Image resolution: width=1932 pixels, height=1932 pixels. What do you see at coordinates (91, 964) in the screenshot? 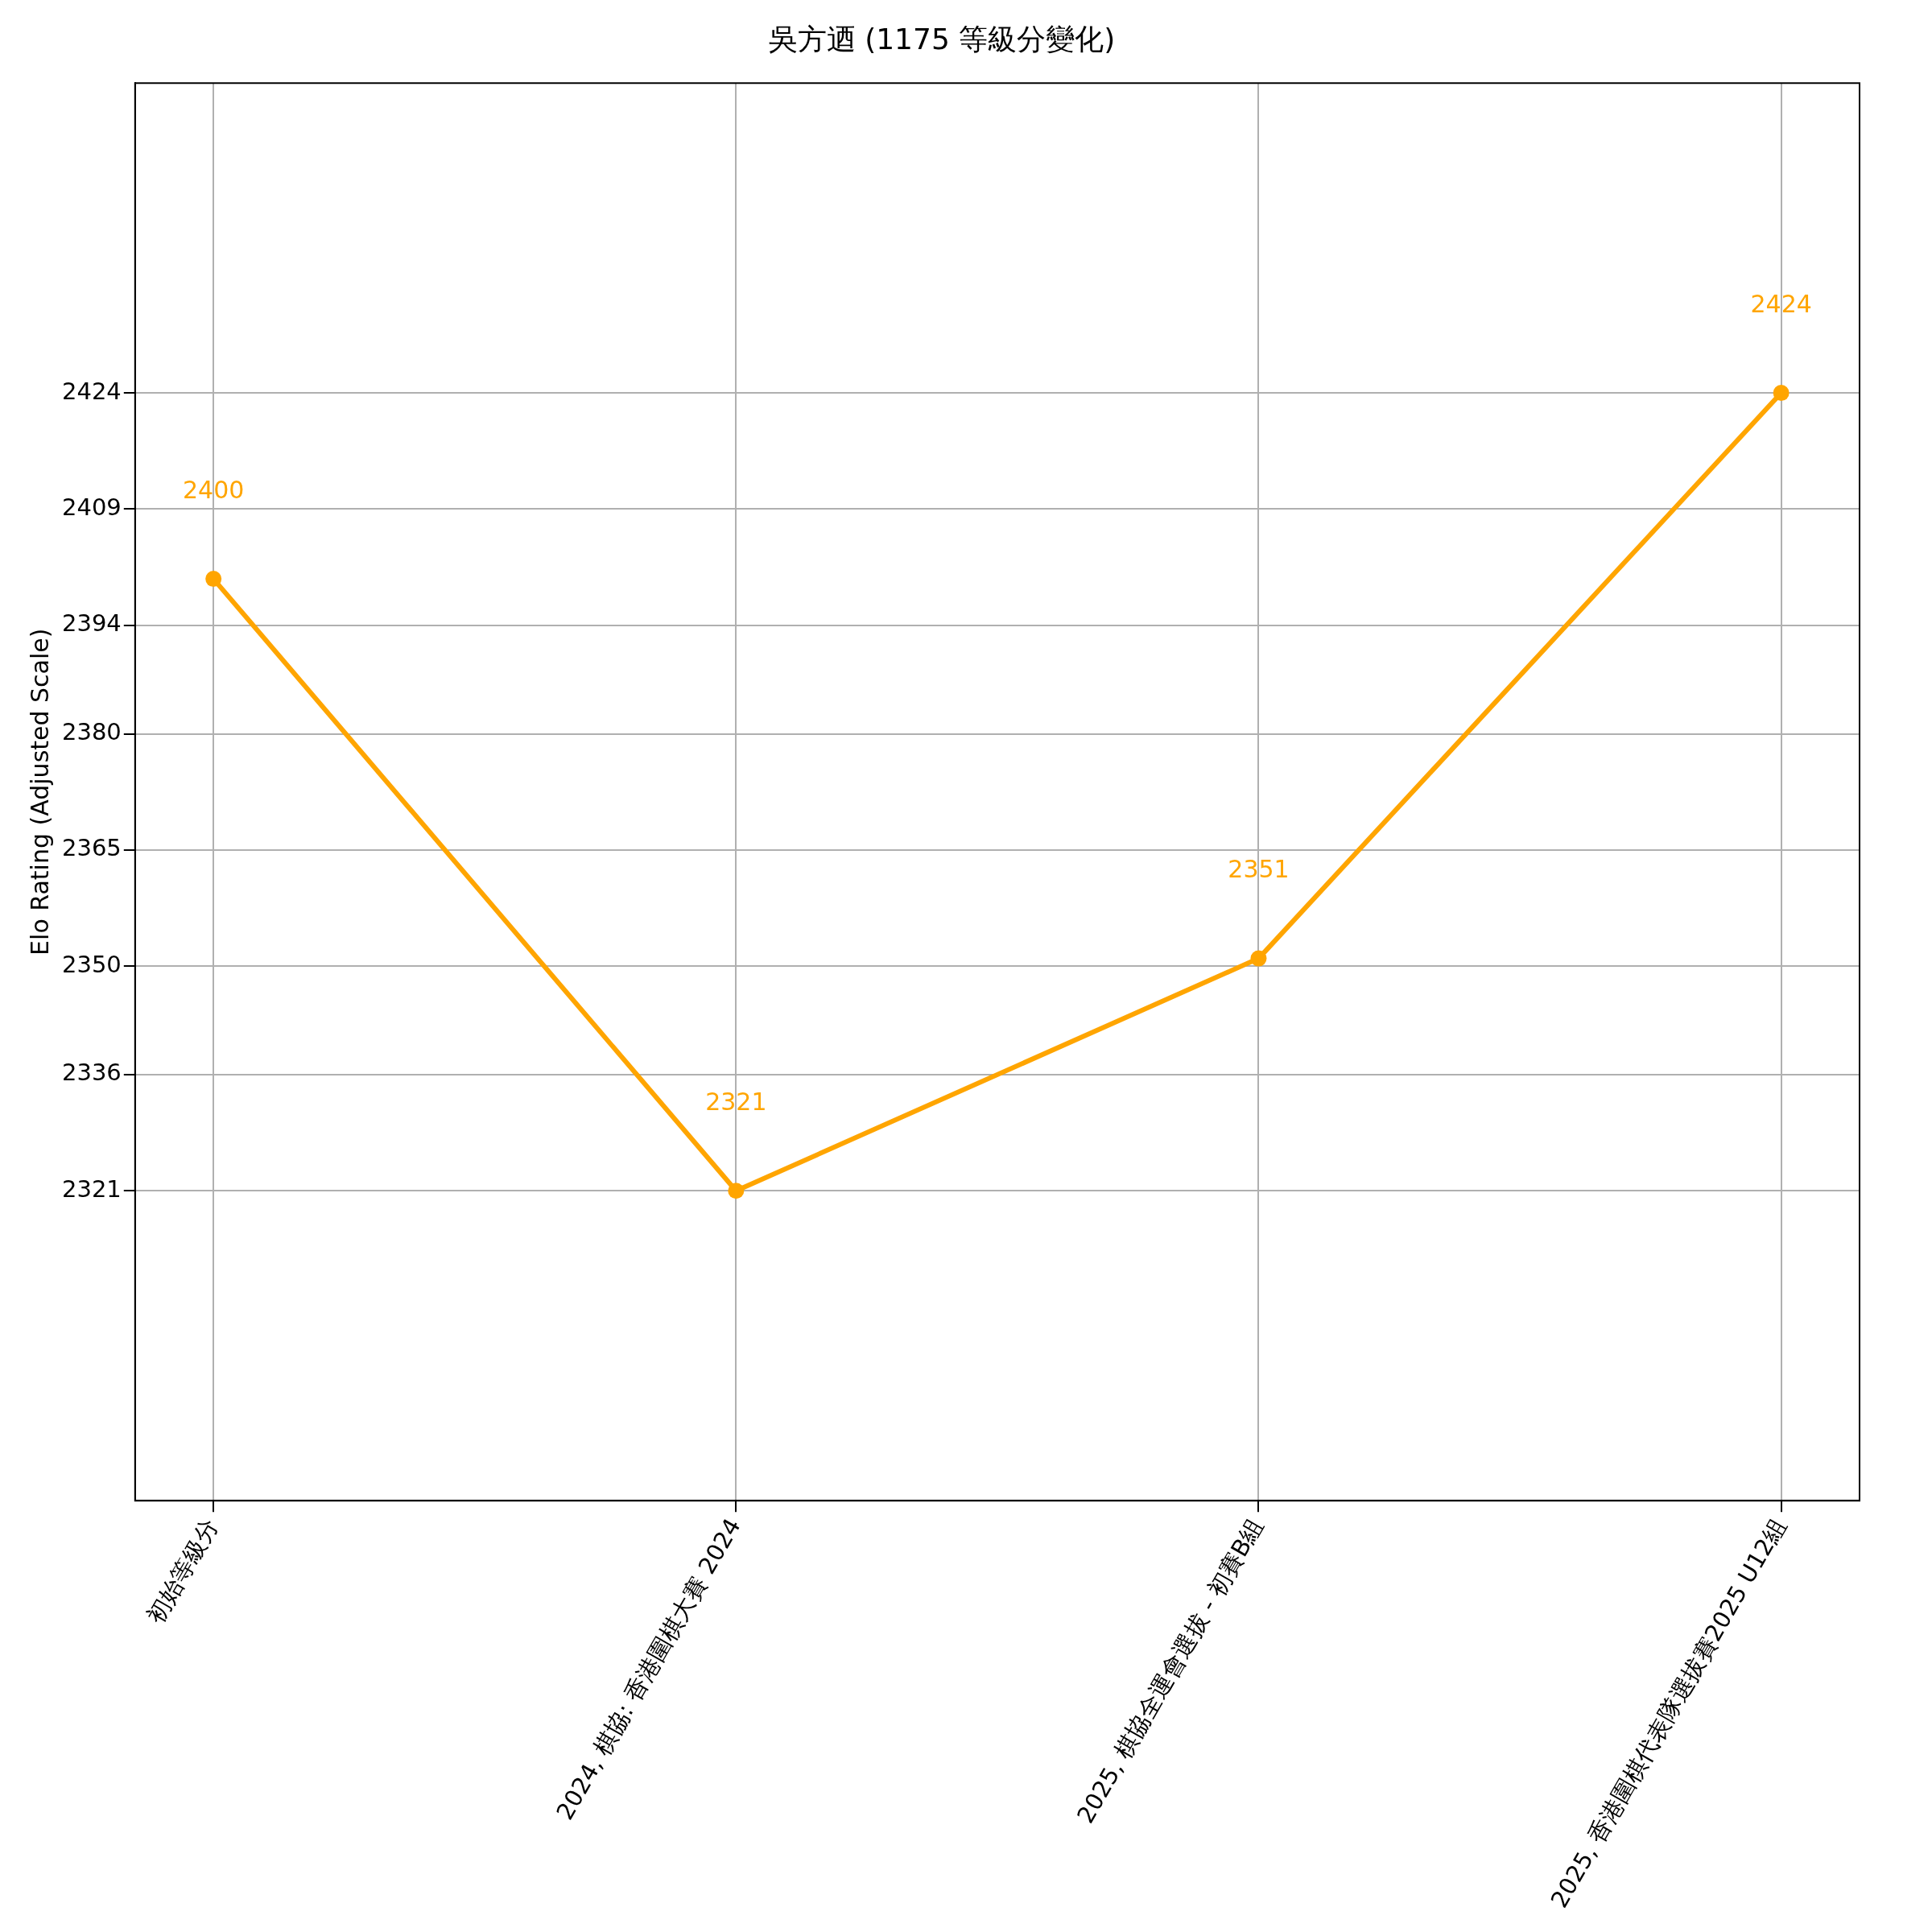
I see `y-tick-label: 2350` at bounding box center [91, 964].